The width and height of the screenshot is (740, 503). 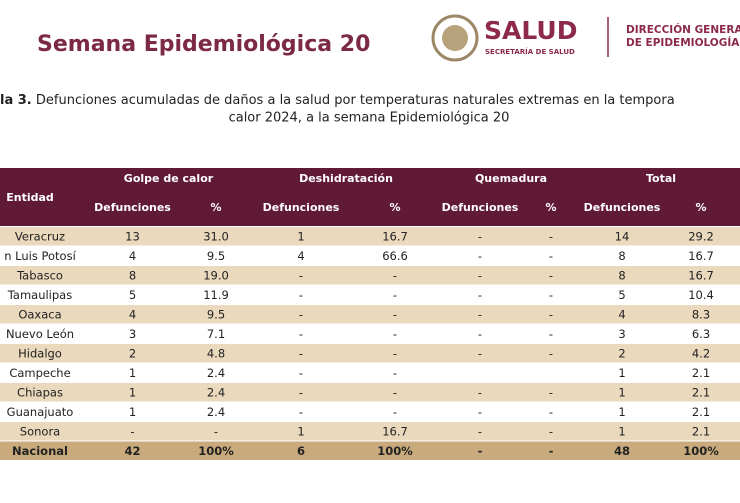 I want to click on table-cell: Nacional, so click(x=40, y=451).